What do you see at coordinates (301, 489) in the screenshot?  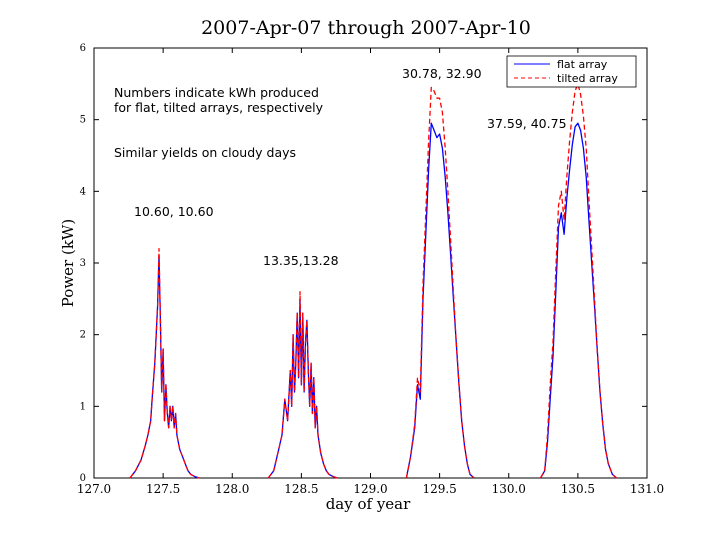 I see `x-tick-label: 128.5` at bounding box center [301, 489].